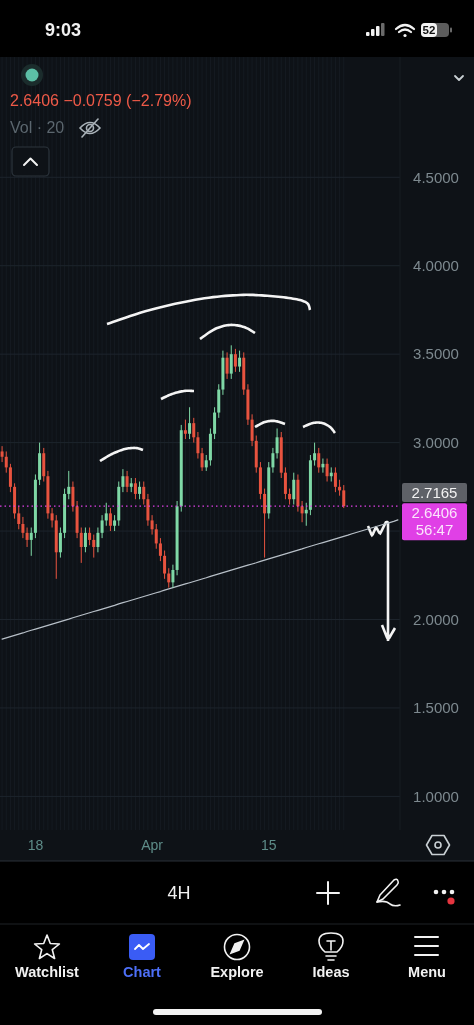  What do you see at coordinates (436, 619) in the screenshot?
I see `y-tick-label: 2.0000` at bounding box center [436, 619].